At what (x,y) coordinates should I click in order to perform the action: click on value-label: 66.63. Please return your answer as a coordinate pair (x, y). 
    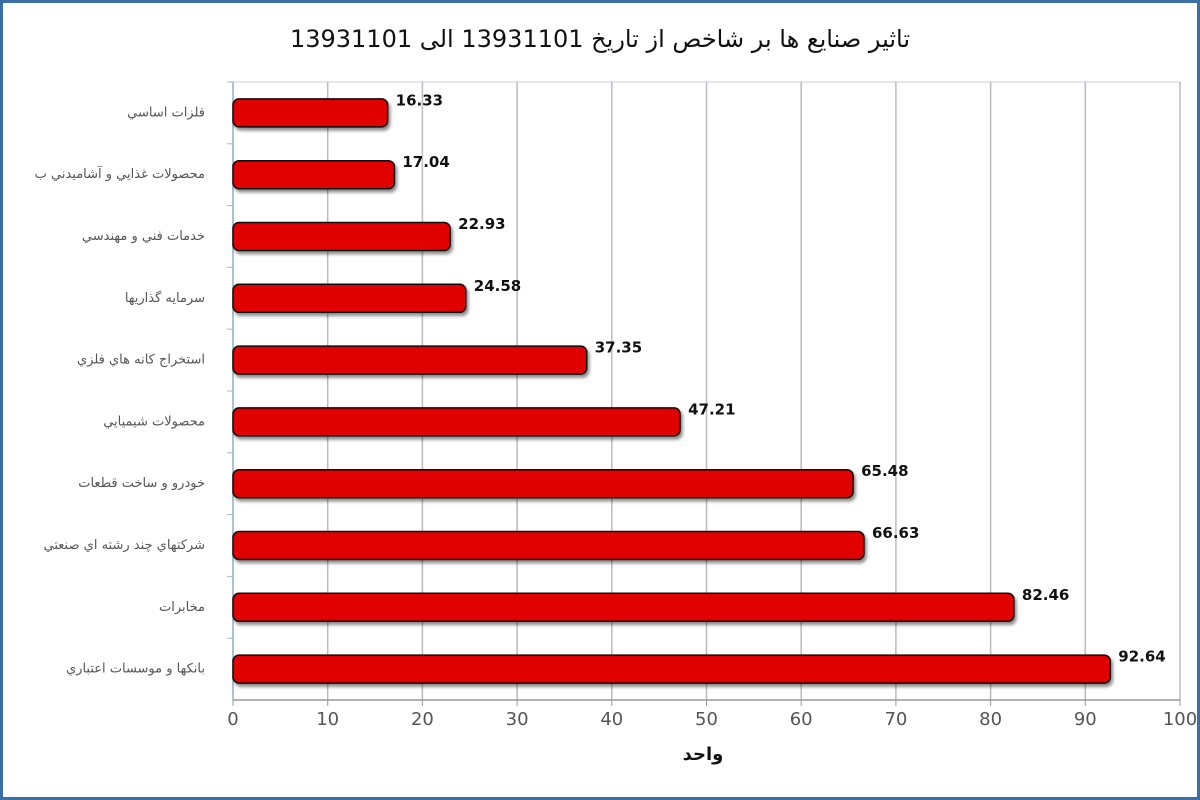
    Looking at the image, I should click on (895, 533).